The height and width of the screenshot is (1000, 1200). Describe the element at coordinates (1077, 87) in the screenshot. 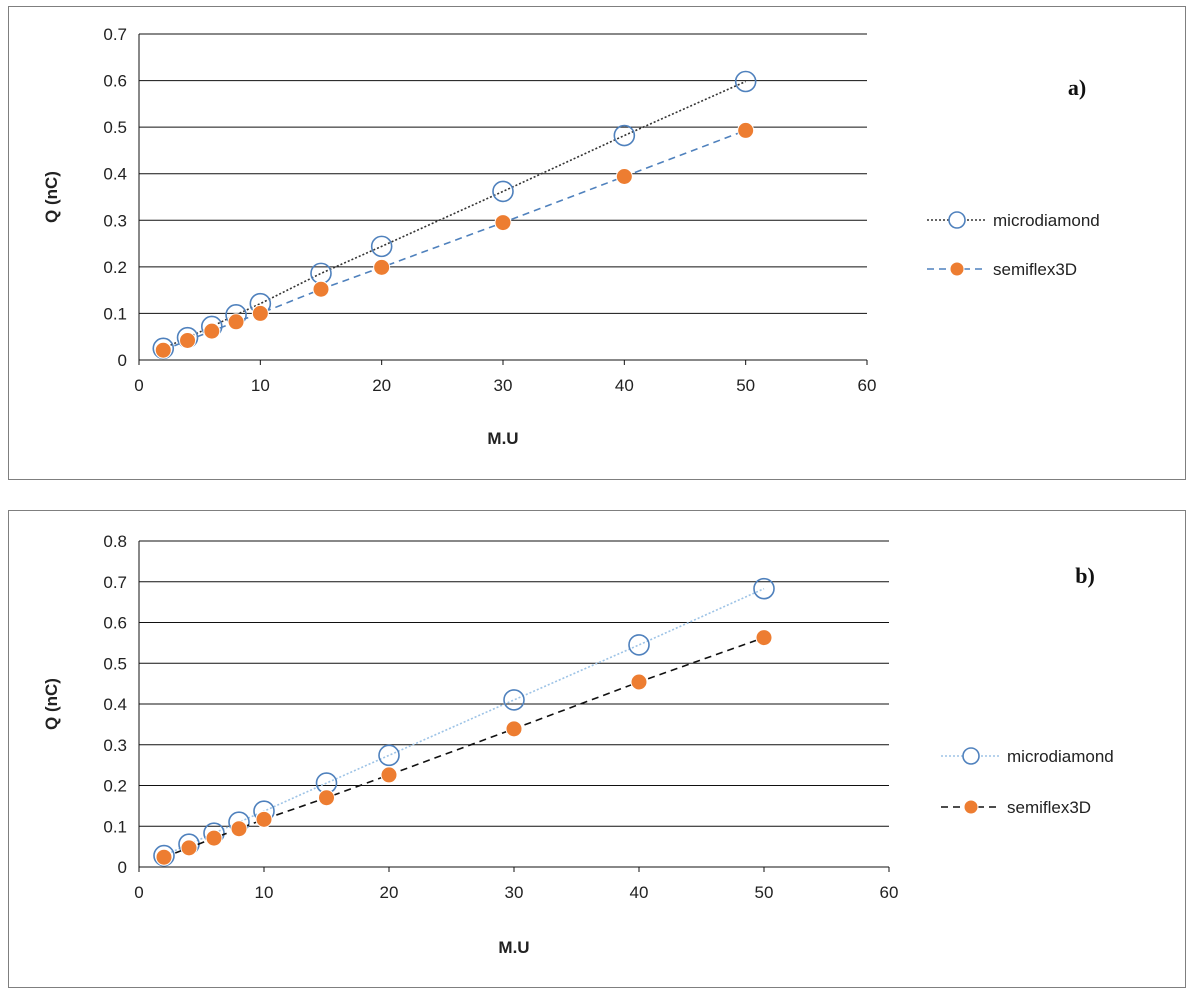

I see `panel-label: a)` at that location.